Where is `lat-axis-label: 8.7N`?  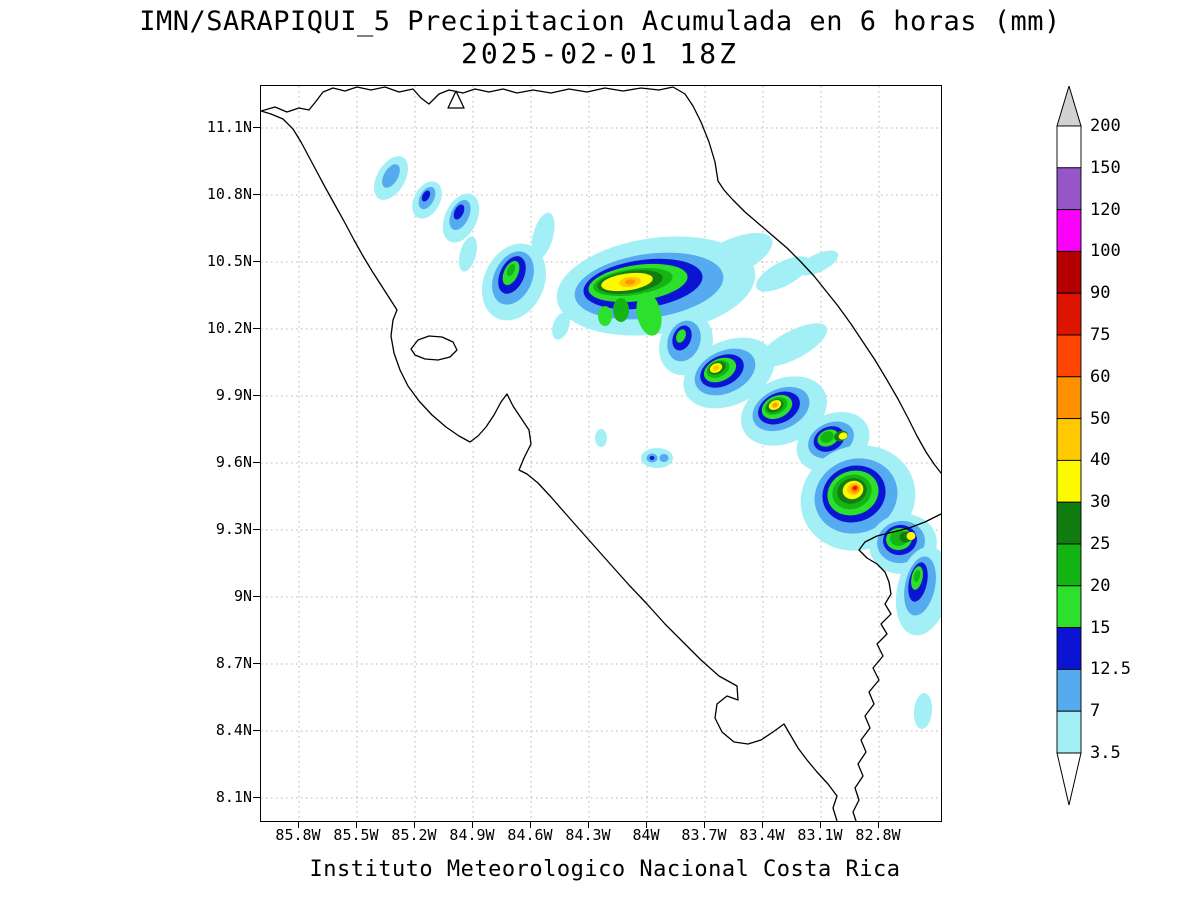
lat-axis-label: 8.7N is located at coordinates (233, 663).